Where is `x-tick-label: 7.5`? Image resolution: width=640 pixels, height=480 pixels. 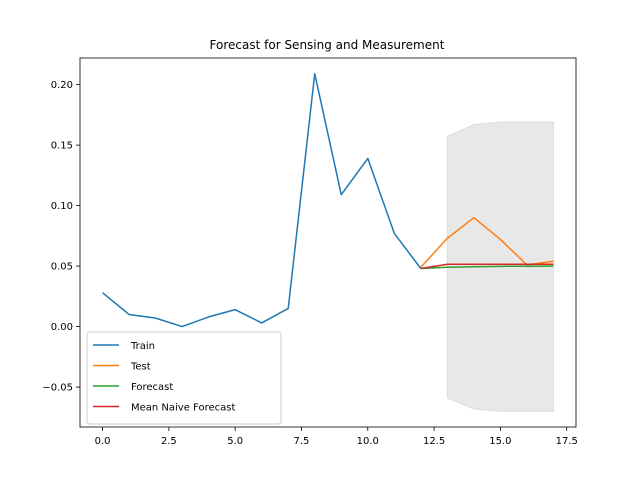
x-tick-label: 7.5 is located at coordinates (302, 441).